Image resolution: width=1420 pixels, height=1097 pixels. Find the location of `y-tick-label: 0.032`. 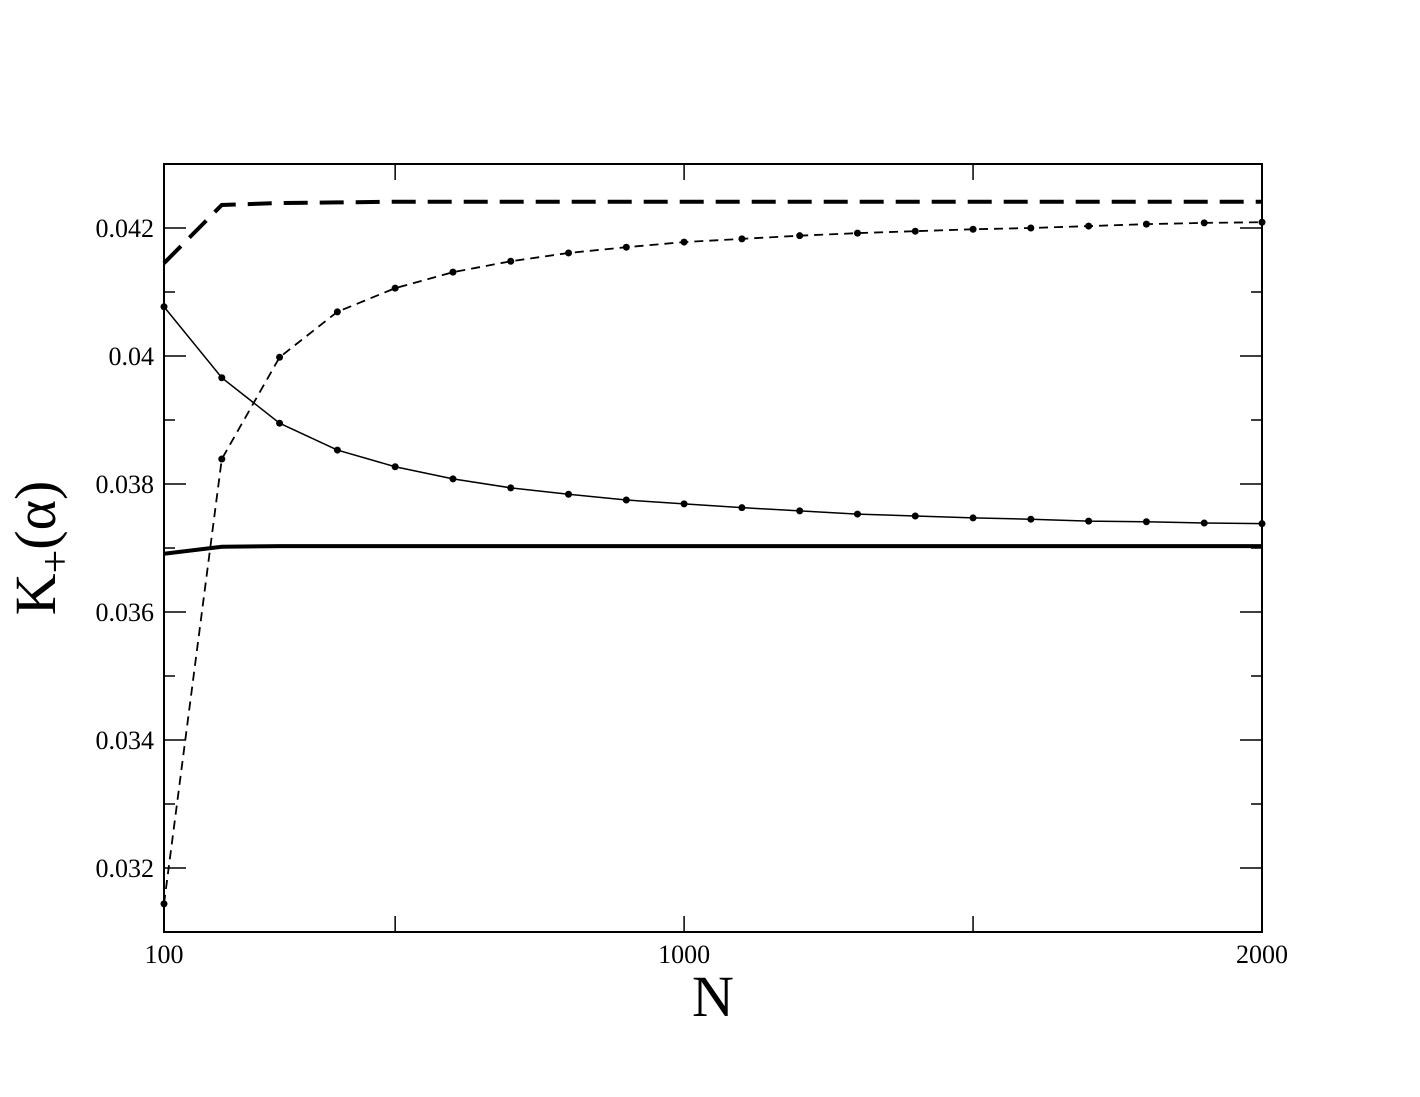

y-tick-label: 0.032 is located at coordinates (125, 868).